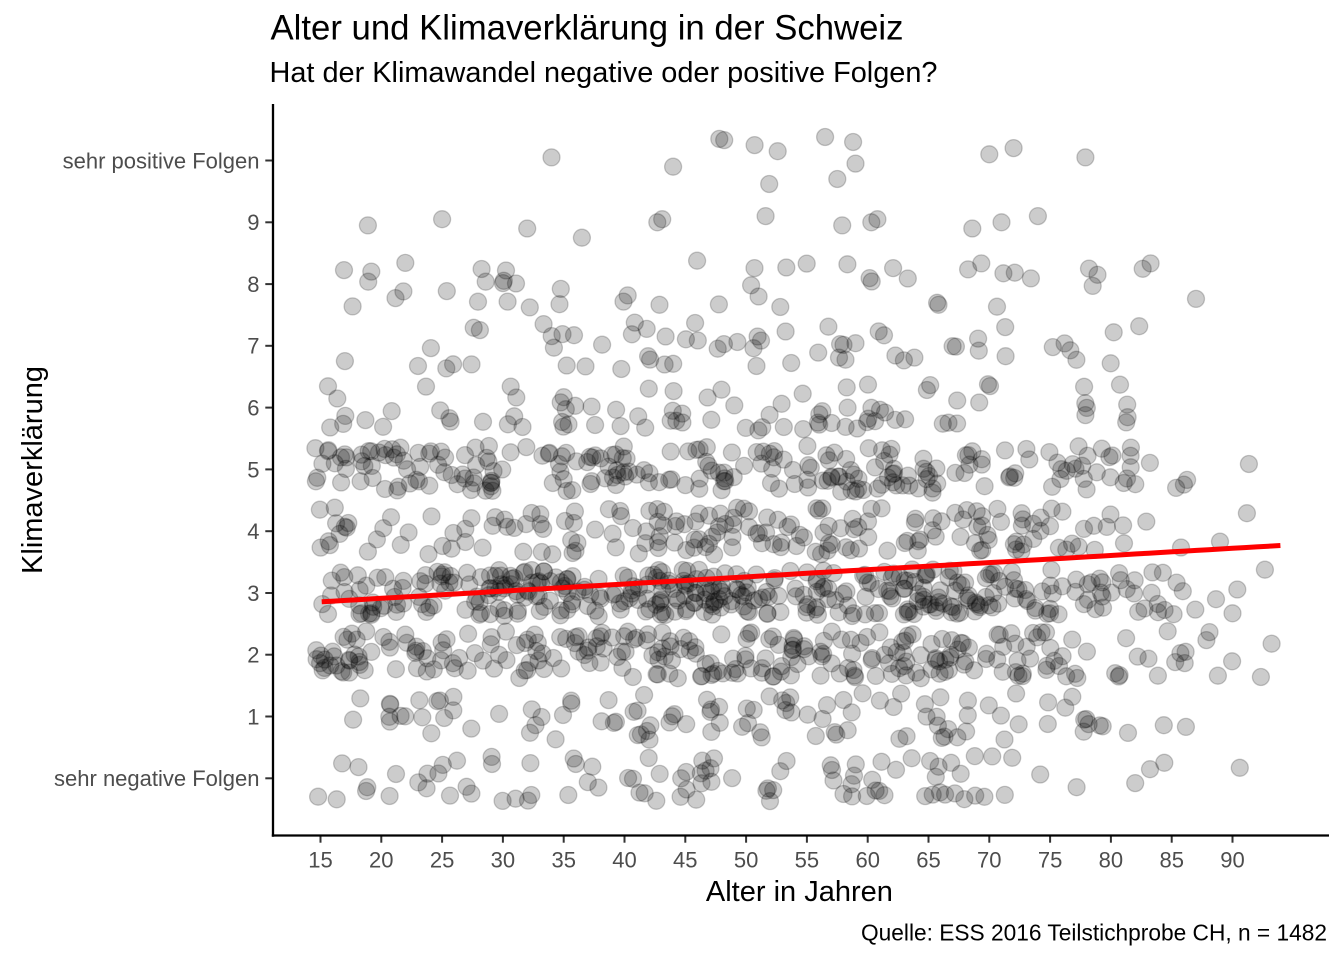 The height and width of the screenshot is (965, 1344). I want to click on svg-text: 8, so click(253, 284).